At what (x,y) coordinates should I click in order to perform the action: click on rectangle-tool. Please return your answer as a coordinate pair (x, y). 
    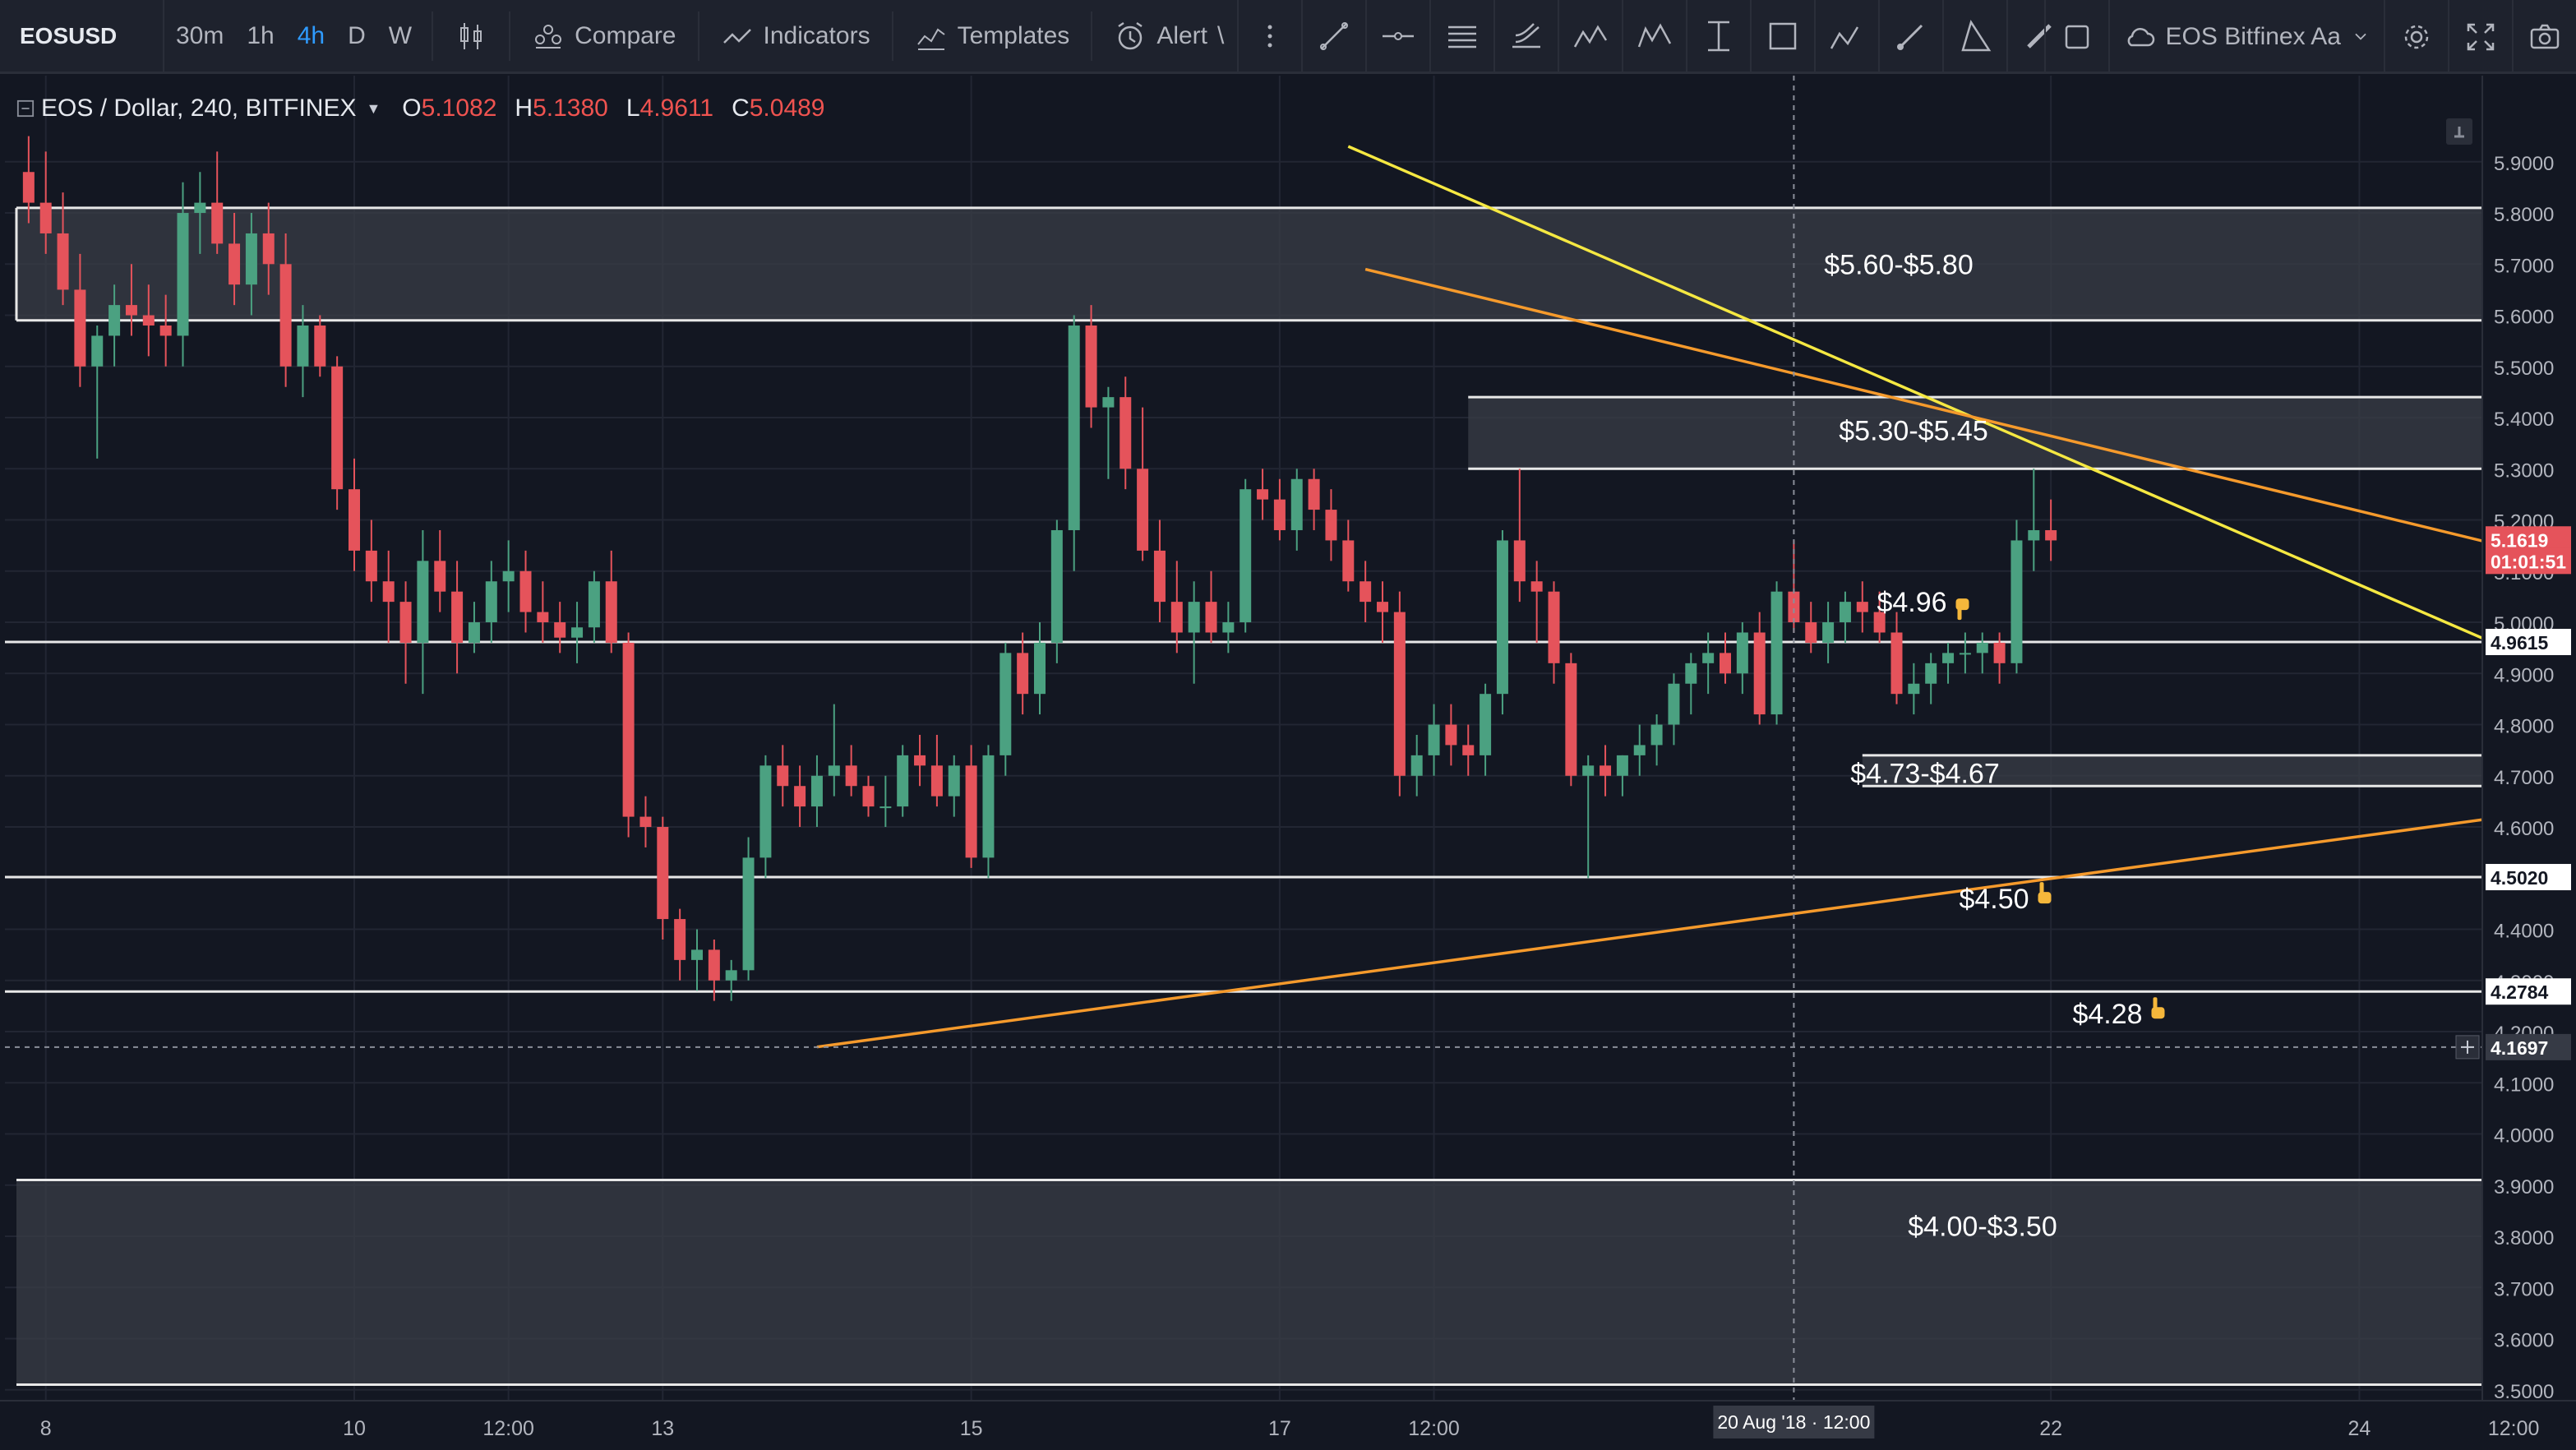
    Looking at the image, I should click on (1782, 36).